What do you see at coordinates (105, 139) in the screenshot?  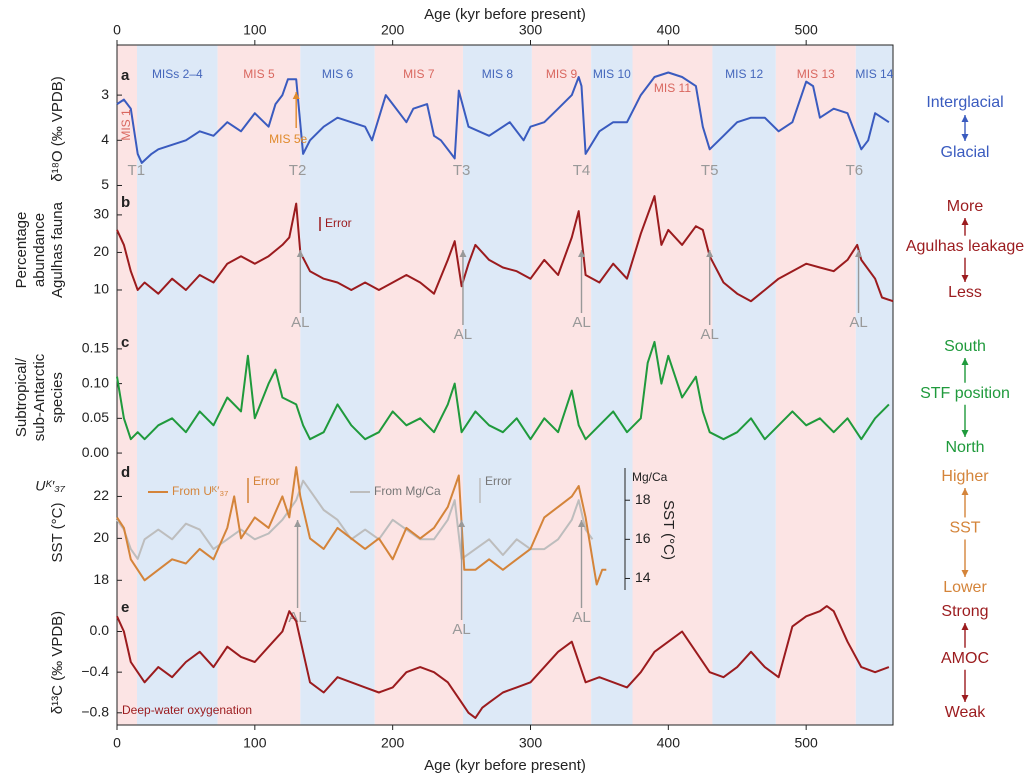 I see `y-tick-label: 4` at bounding box center [105, 139].